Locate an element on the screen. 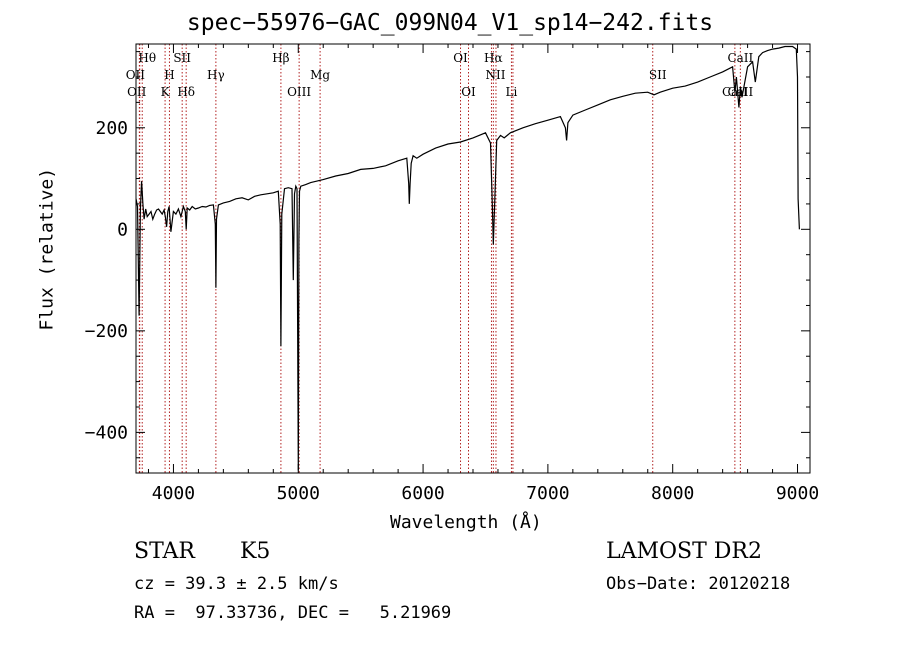  redshift-readout: cz = 39.3 ± 2.5 km/s is located at coordinates (236, 584).